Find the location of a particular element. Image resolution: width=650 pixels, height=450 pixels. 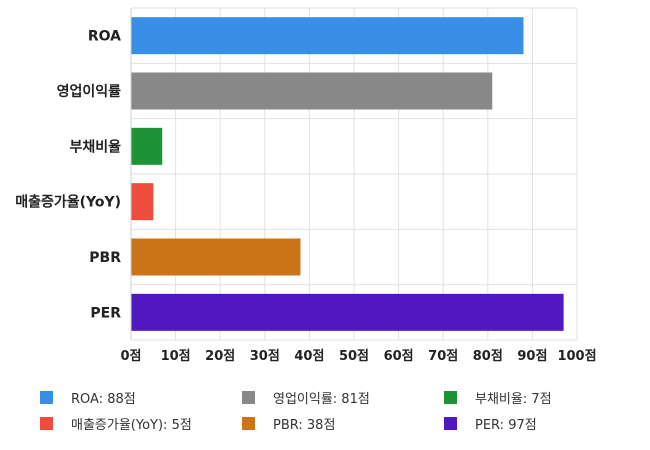

x-tick-label: 100점 is located at coordinates (576, 356).